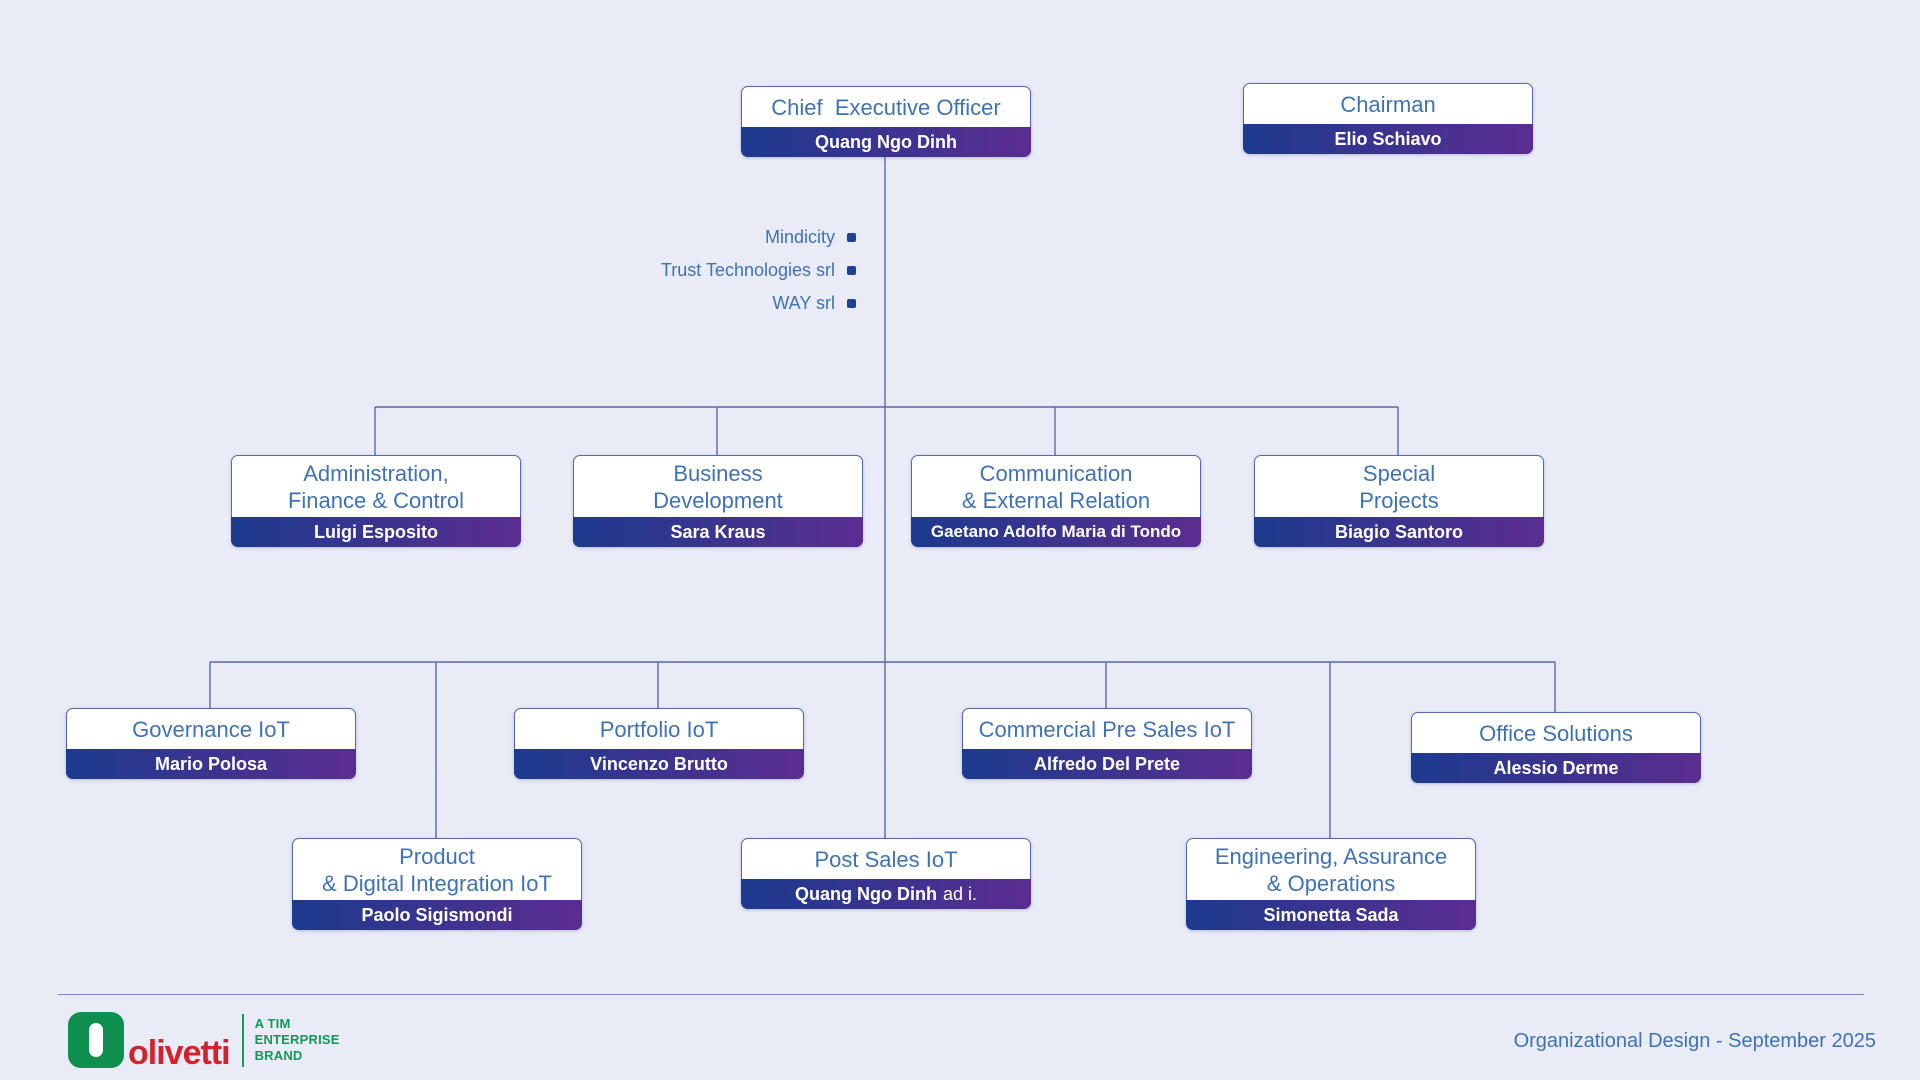 The image size is (1920, 1080). I want to click on person-name-suffix: ad i., so click(959, 893).